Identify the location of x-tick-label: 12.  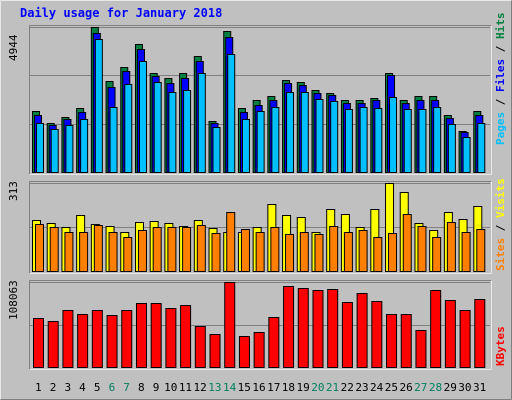
(200, 387).